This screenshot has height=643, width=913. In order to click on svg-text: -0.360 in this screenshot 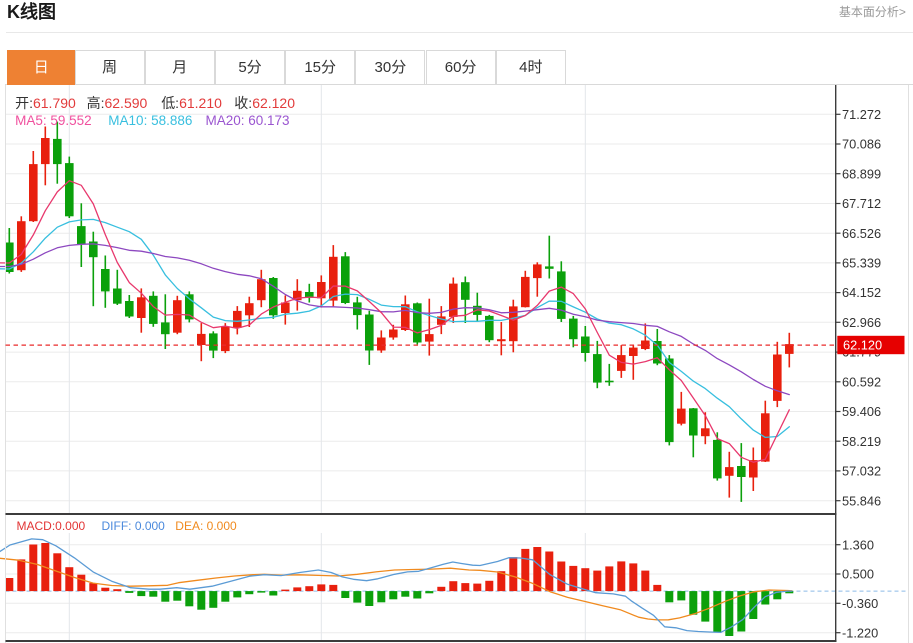, I will do `click(860, 603)`.